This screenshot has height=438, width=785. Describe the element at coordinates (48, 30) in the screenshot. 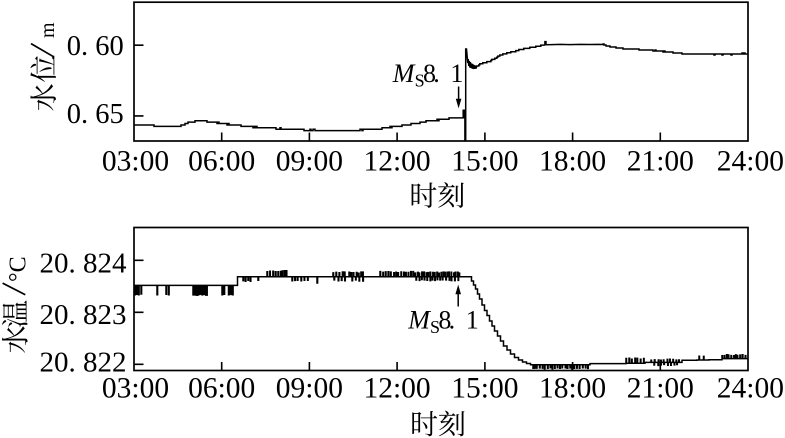

I see `svg-text: m` at that location.